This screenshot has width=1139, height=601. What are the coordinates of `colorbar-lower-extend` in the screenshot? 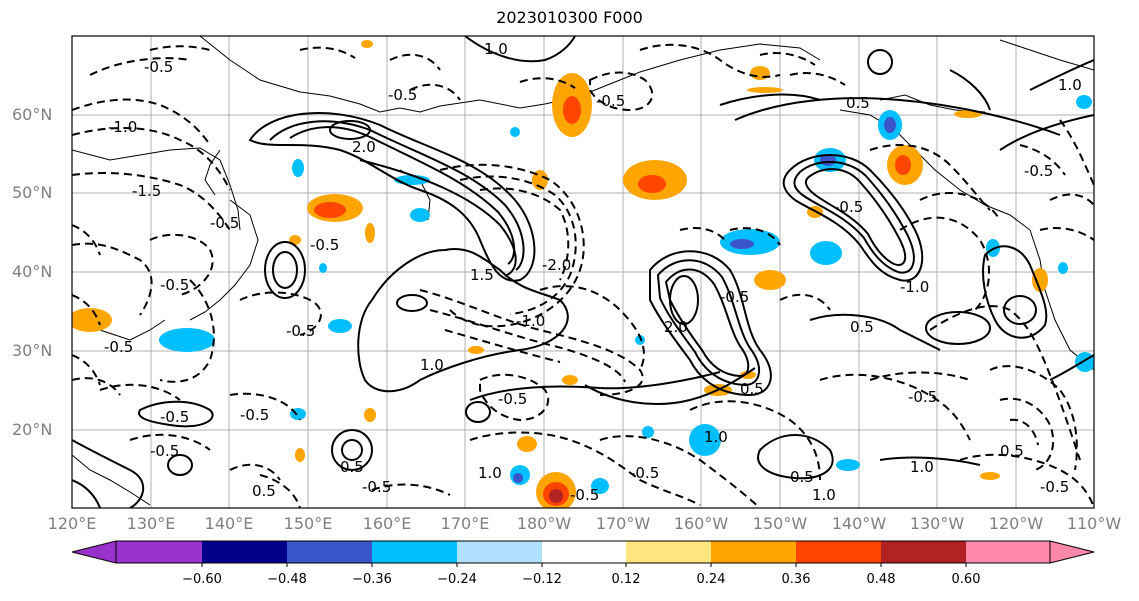 It's located at (94, 552).